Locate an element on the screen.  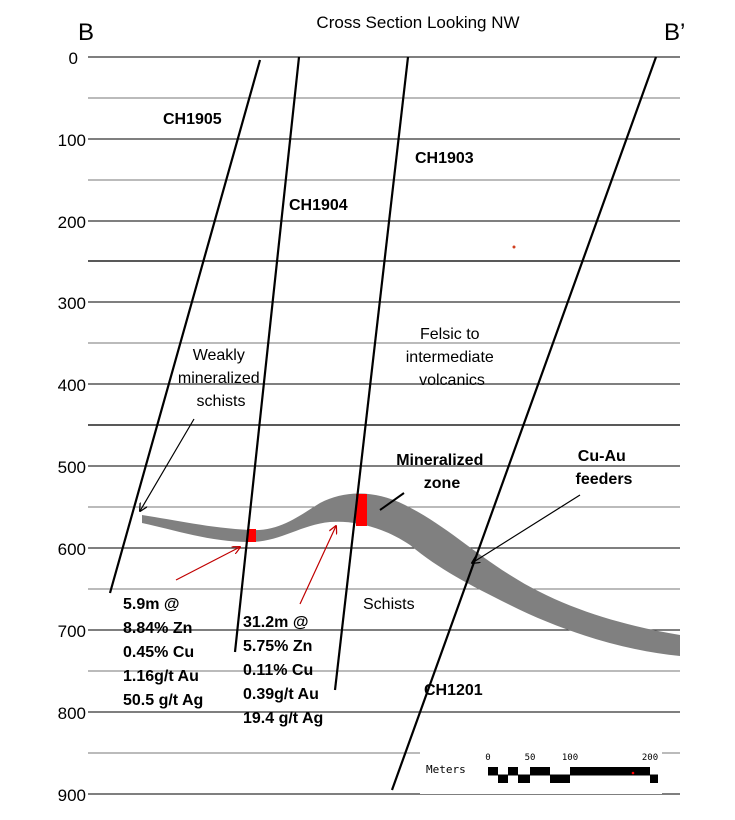
felsic-line-1: Felsic to is located at coordinates (450, 334).